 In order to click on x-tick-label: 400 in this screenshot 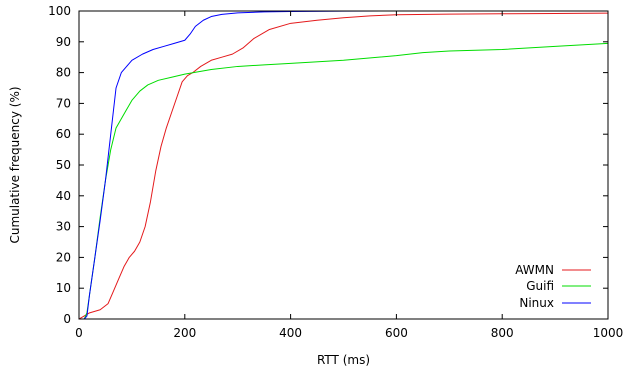, I will do `click(290, 333)`.